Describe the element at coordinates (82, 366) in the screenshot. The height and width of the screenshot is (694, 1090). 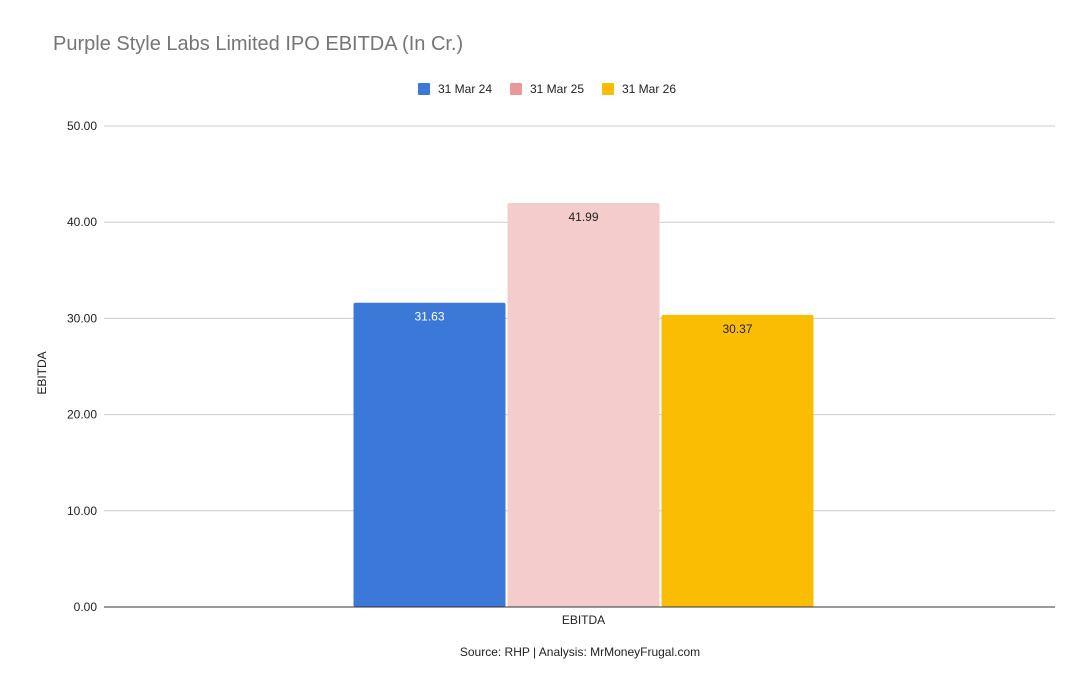
I see `y-axis-ticks: 0.00 10.00 20.00 30.00 40.00 50.00` at that location.